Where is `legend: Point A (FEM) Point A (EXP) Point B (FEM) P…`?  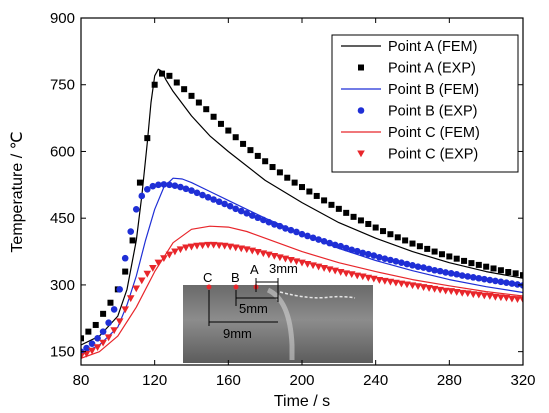 legend: Point A (FEM) Point A (EXP) Point B (FEM) P… is located at coordinates (425, 103).